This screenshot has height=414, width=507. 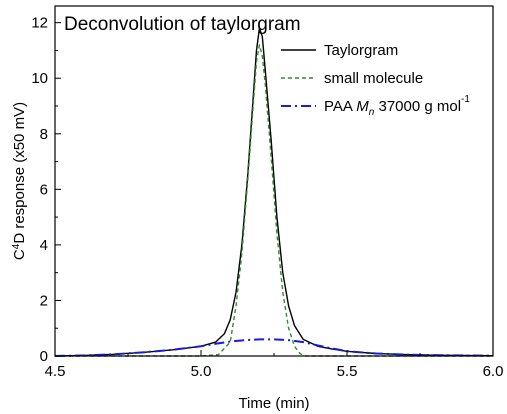 What do you see at coordinates (55, 371) in the screenshot?
I see `x-tick-label: 4.5` at bounding box center [55, 371].